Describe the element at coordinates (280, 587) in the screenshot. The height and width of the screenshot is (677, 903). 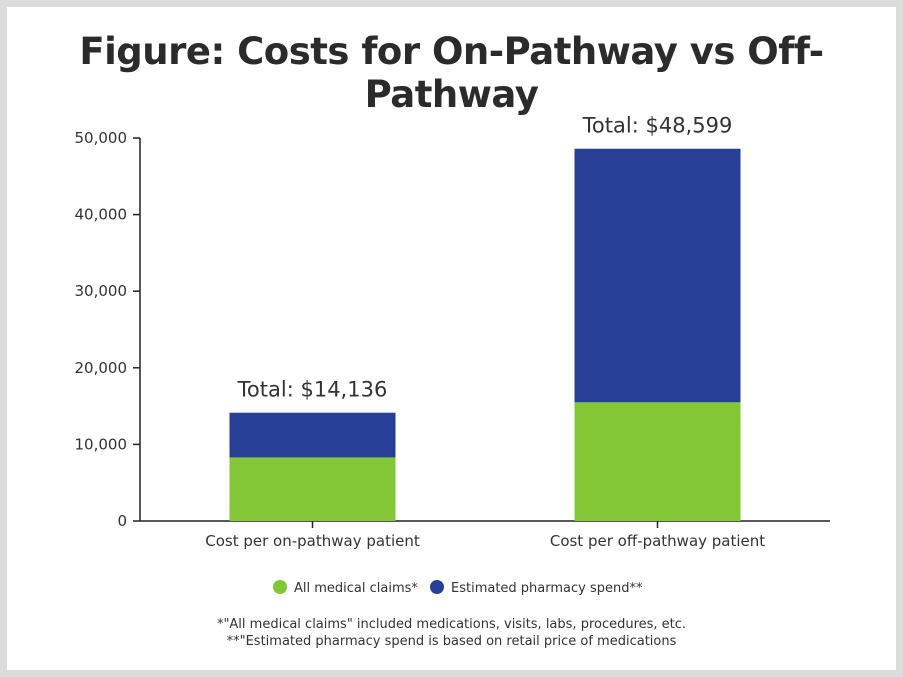
I see `legend-swatch-medical-claims` at that location.